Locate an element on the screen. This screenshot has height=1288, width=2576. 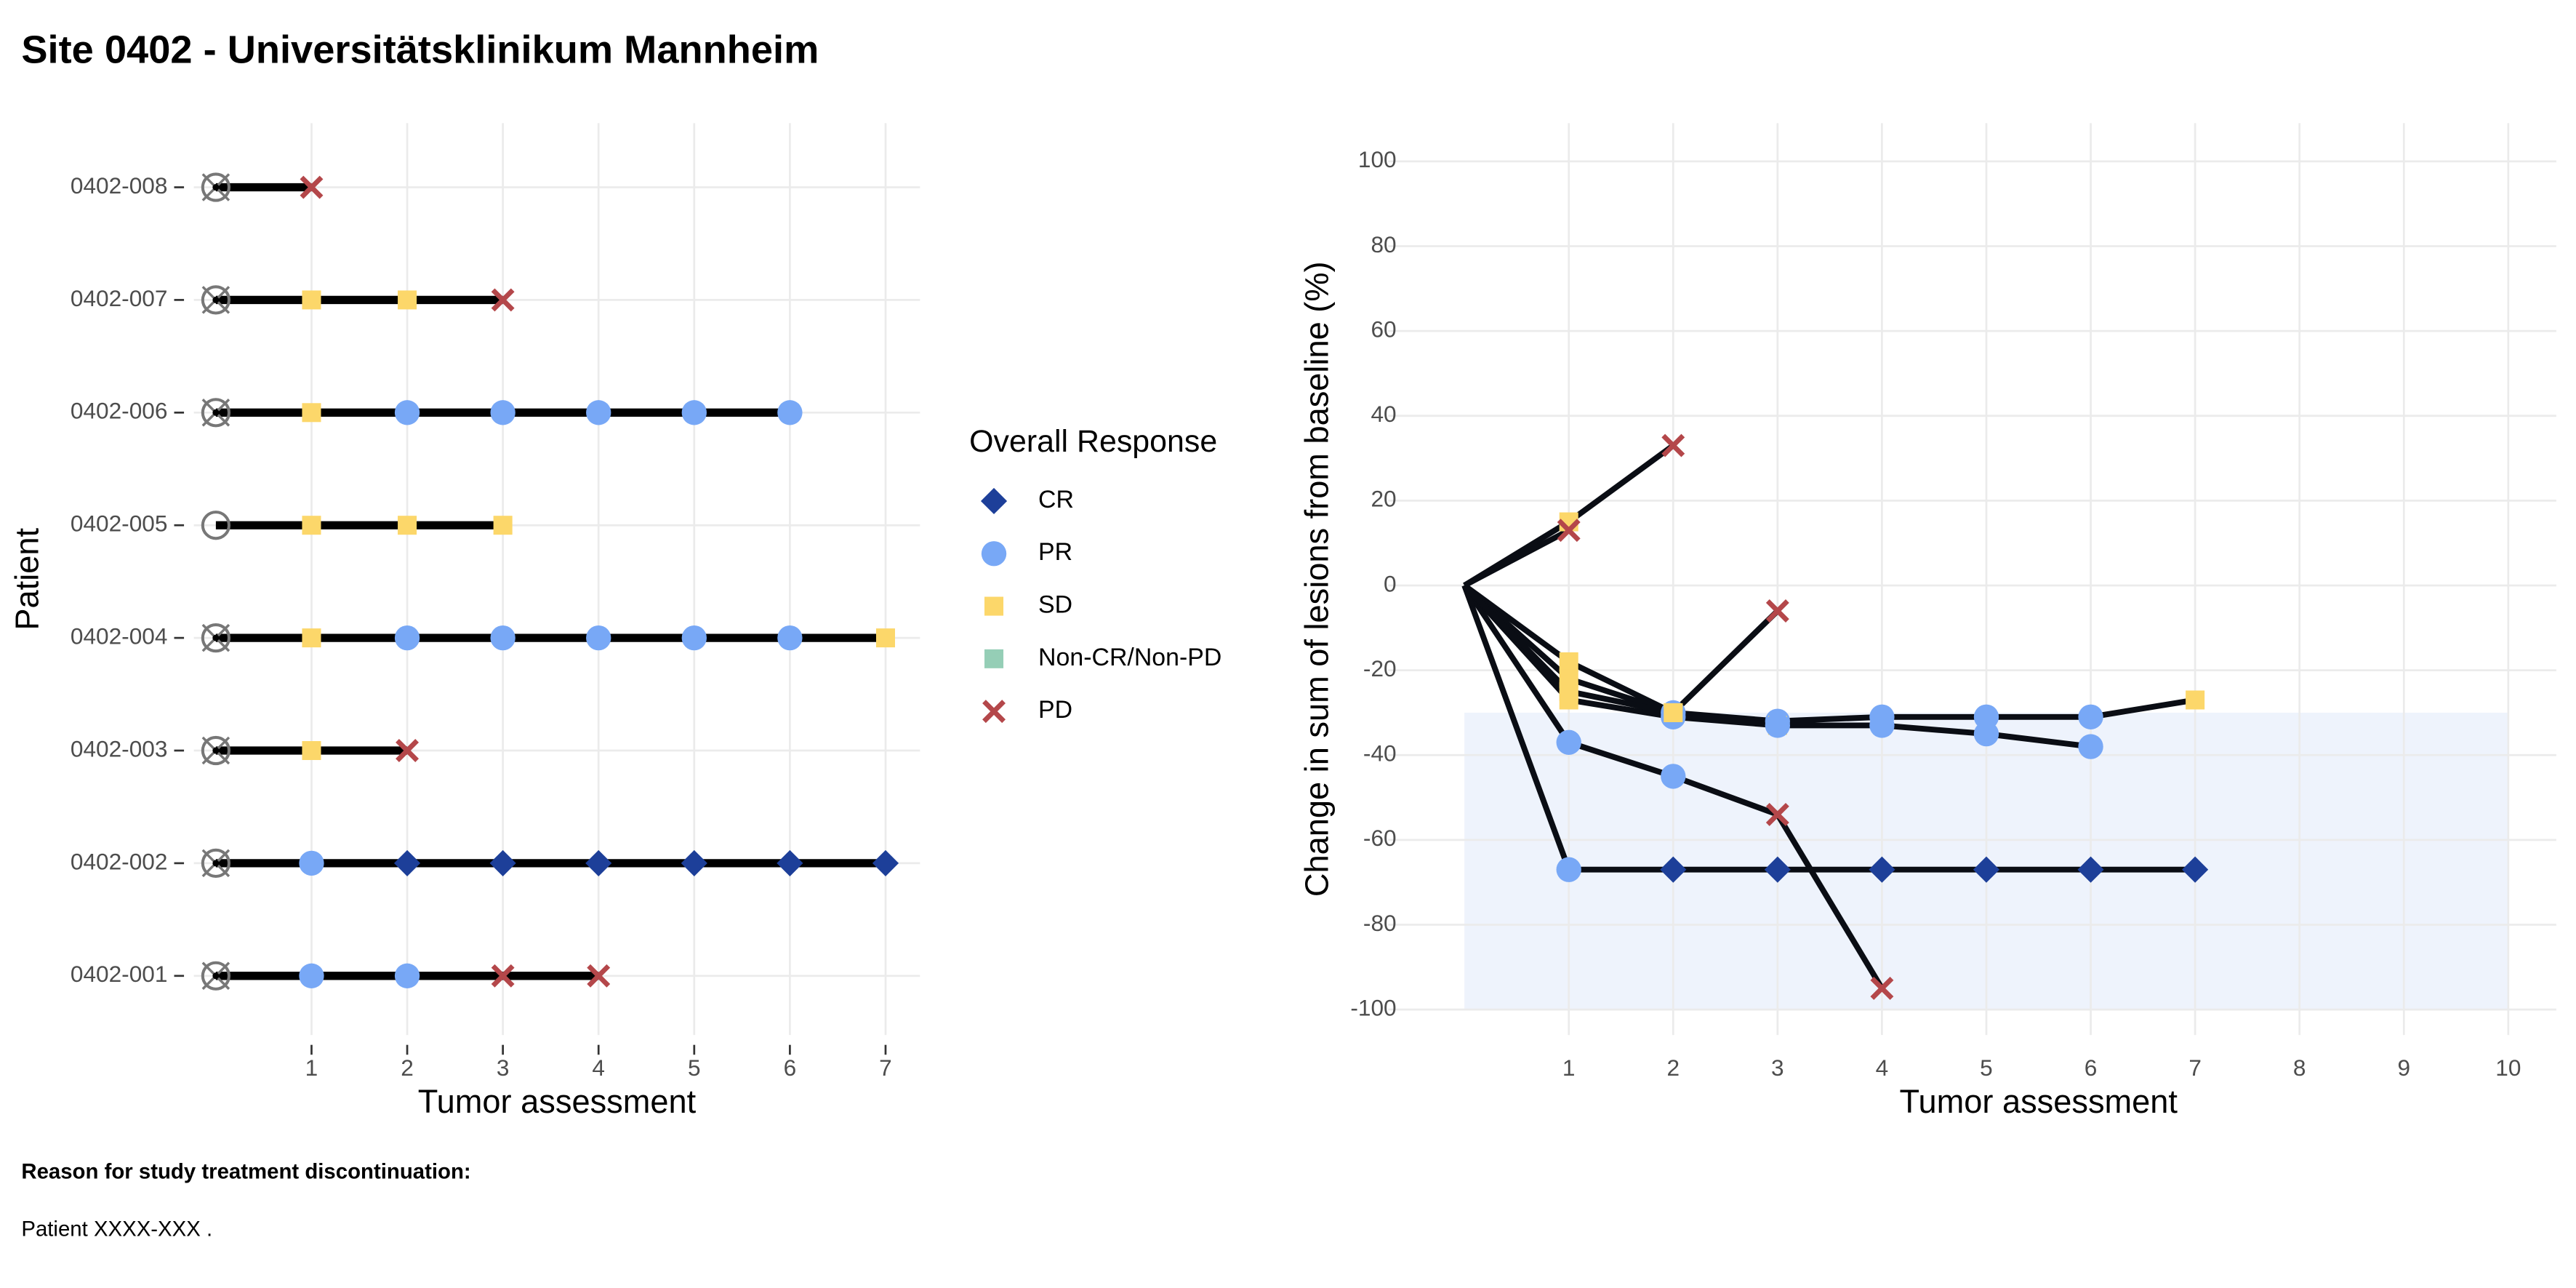
y-tick-label: -80 is located at coordinates (1380, 923).